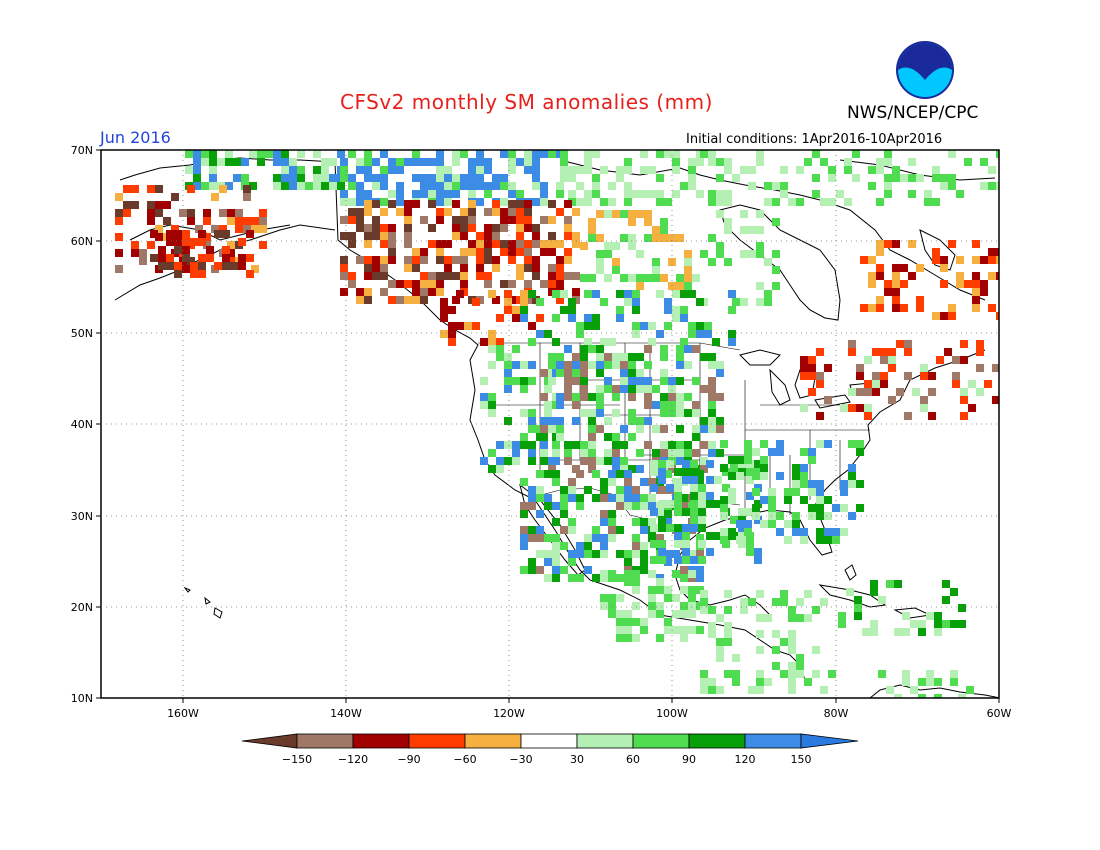  I want to click on legend-label-6: 60, so click(633, 759).